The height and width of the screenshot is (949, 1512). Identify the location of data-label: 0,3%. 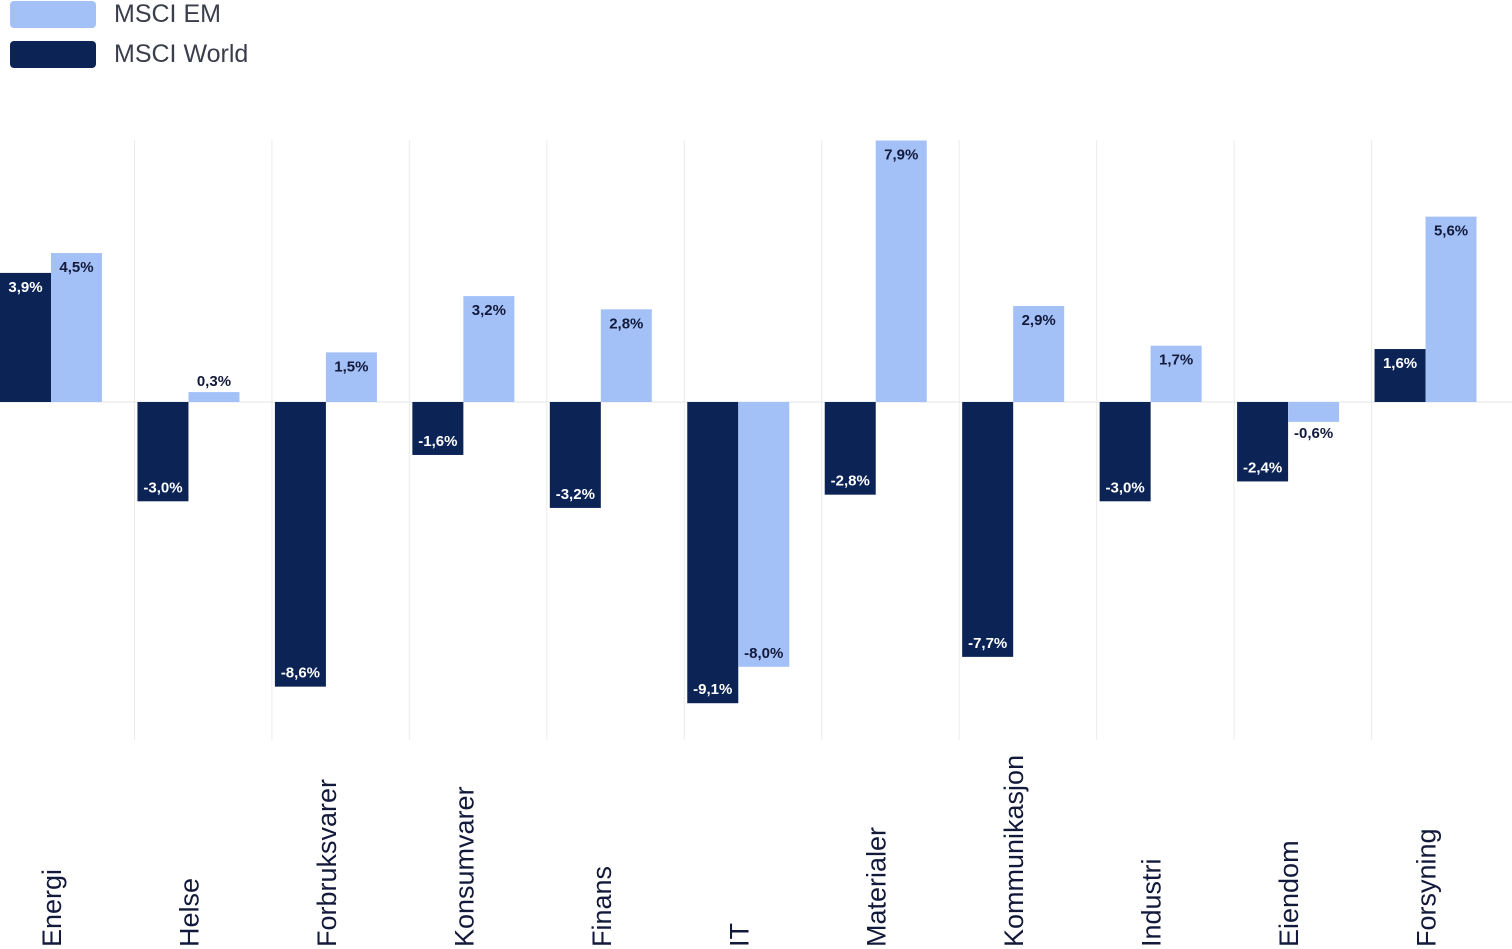
(214, 381).